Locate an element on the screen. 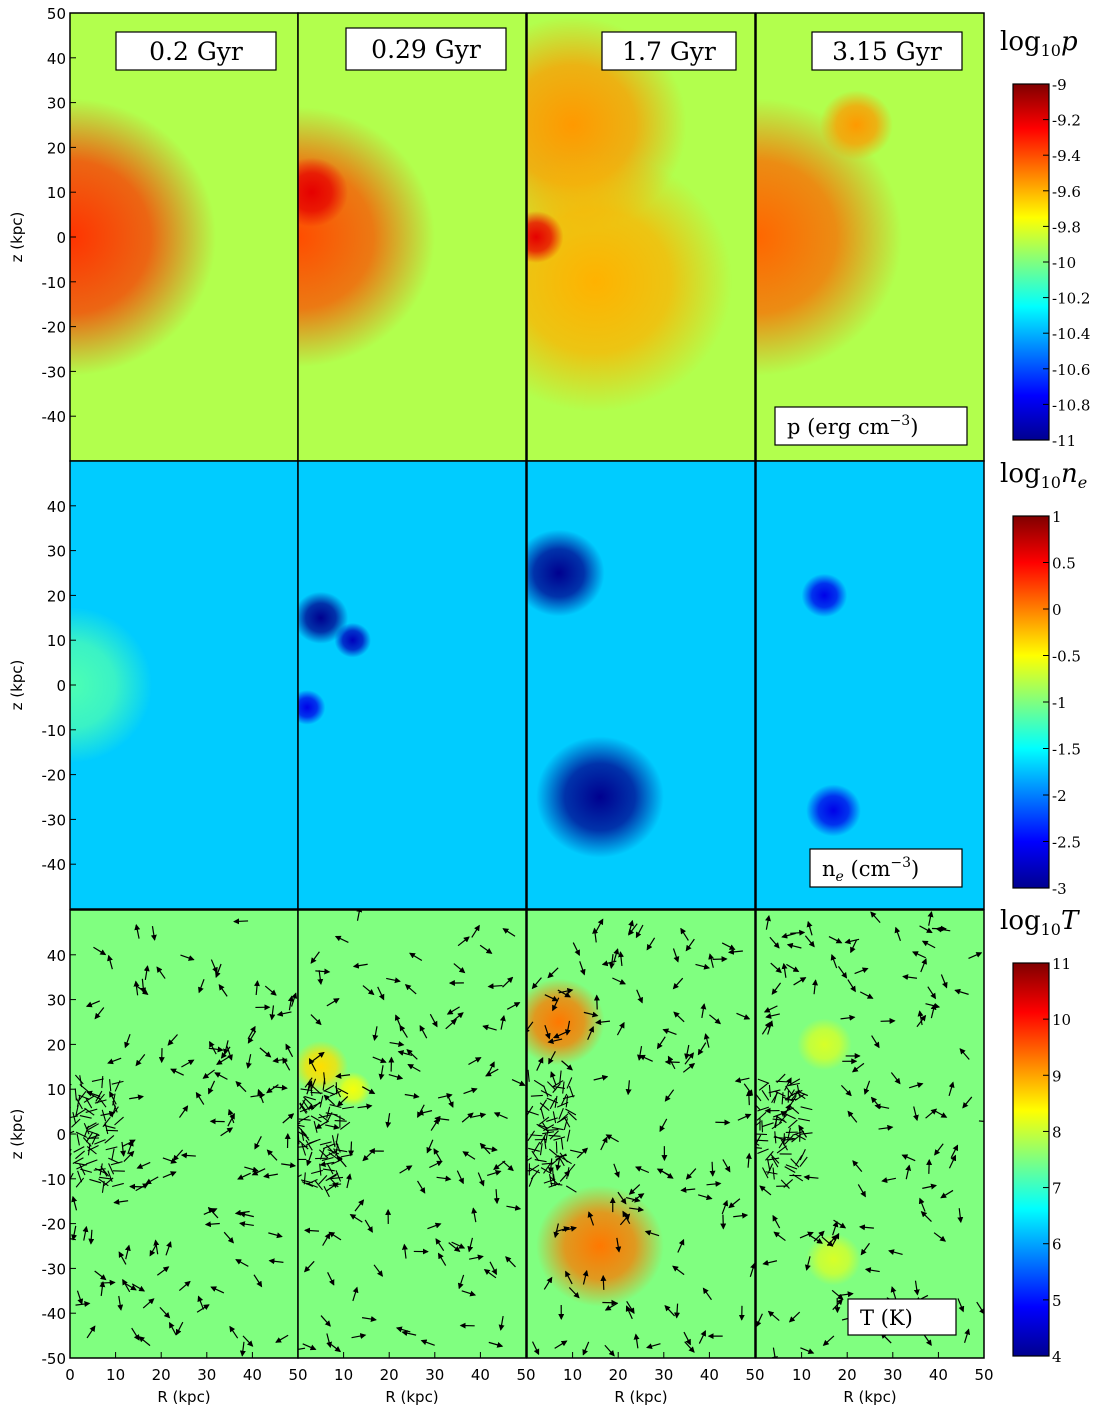  panel-pressure-t0 is located at coordinates (184, 237).